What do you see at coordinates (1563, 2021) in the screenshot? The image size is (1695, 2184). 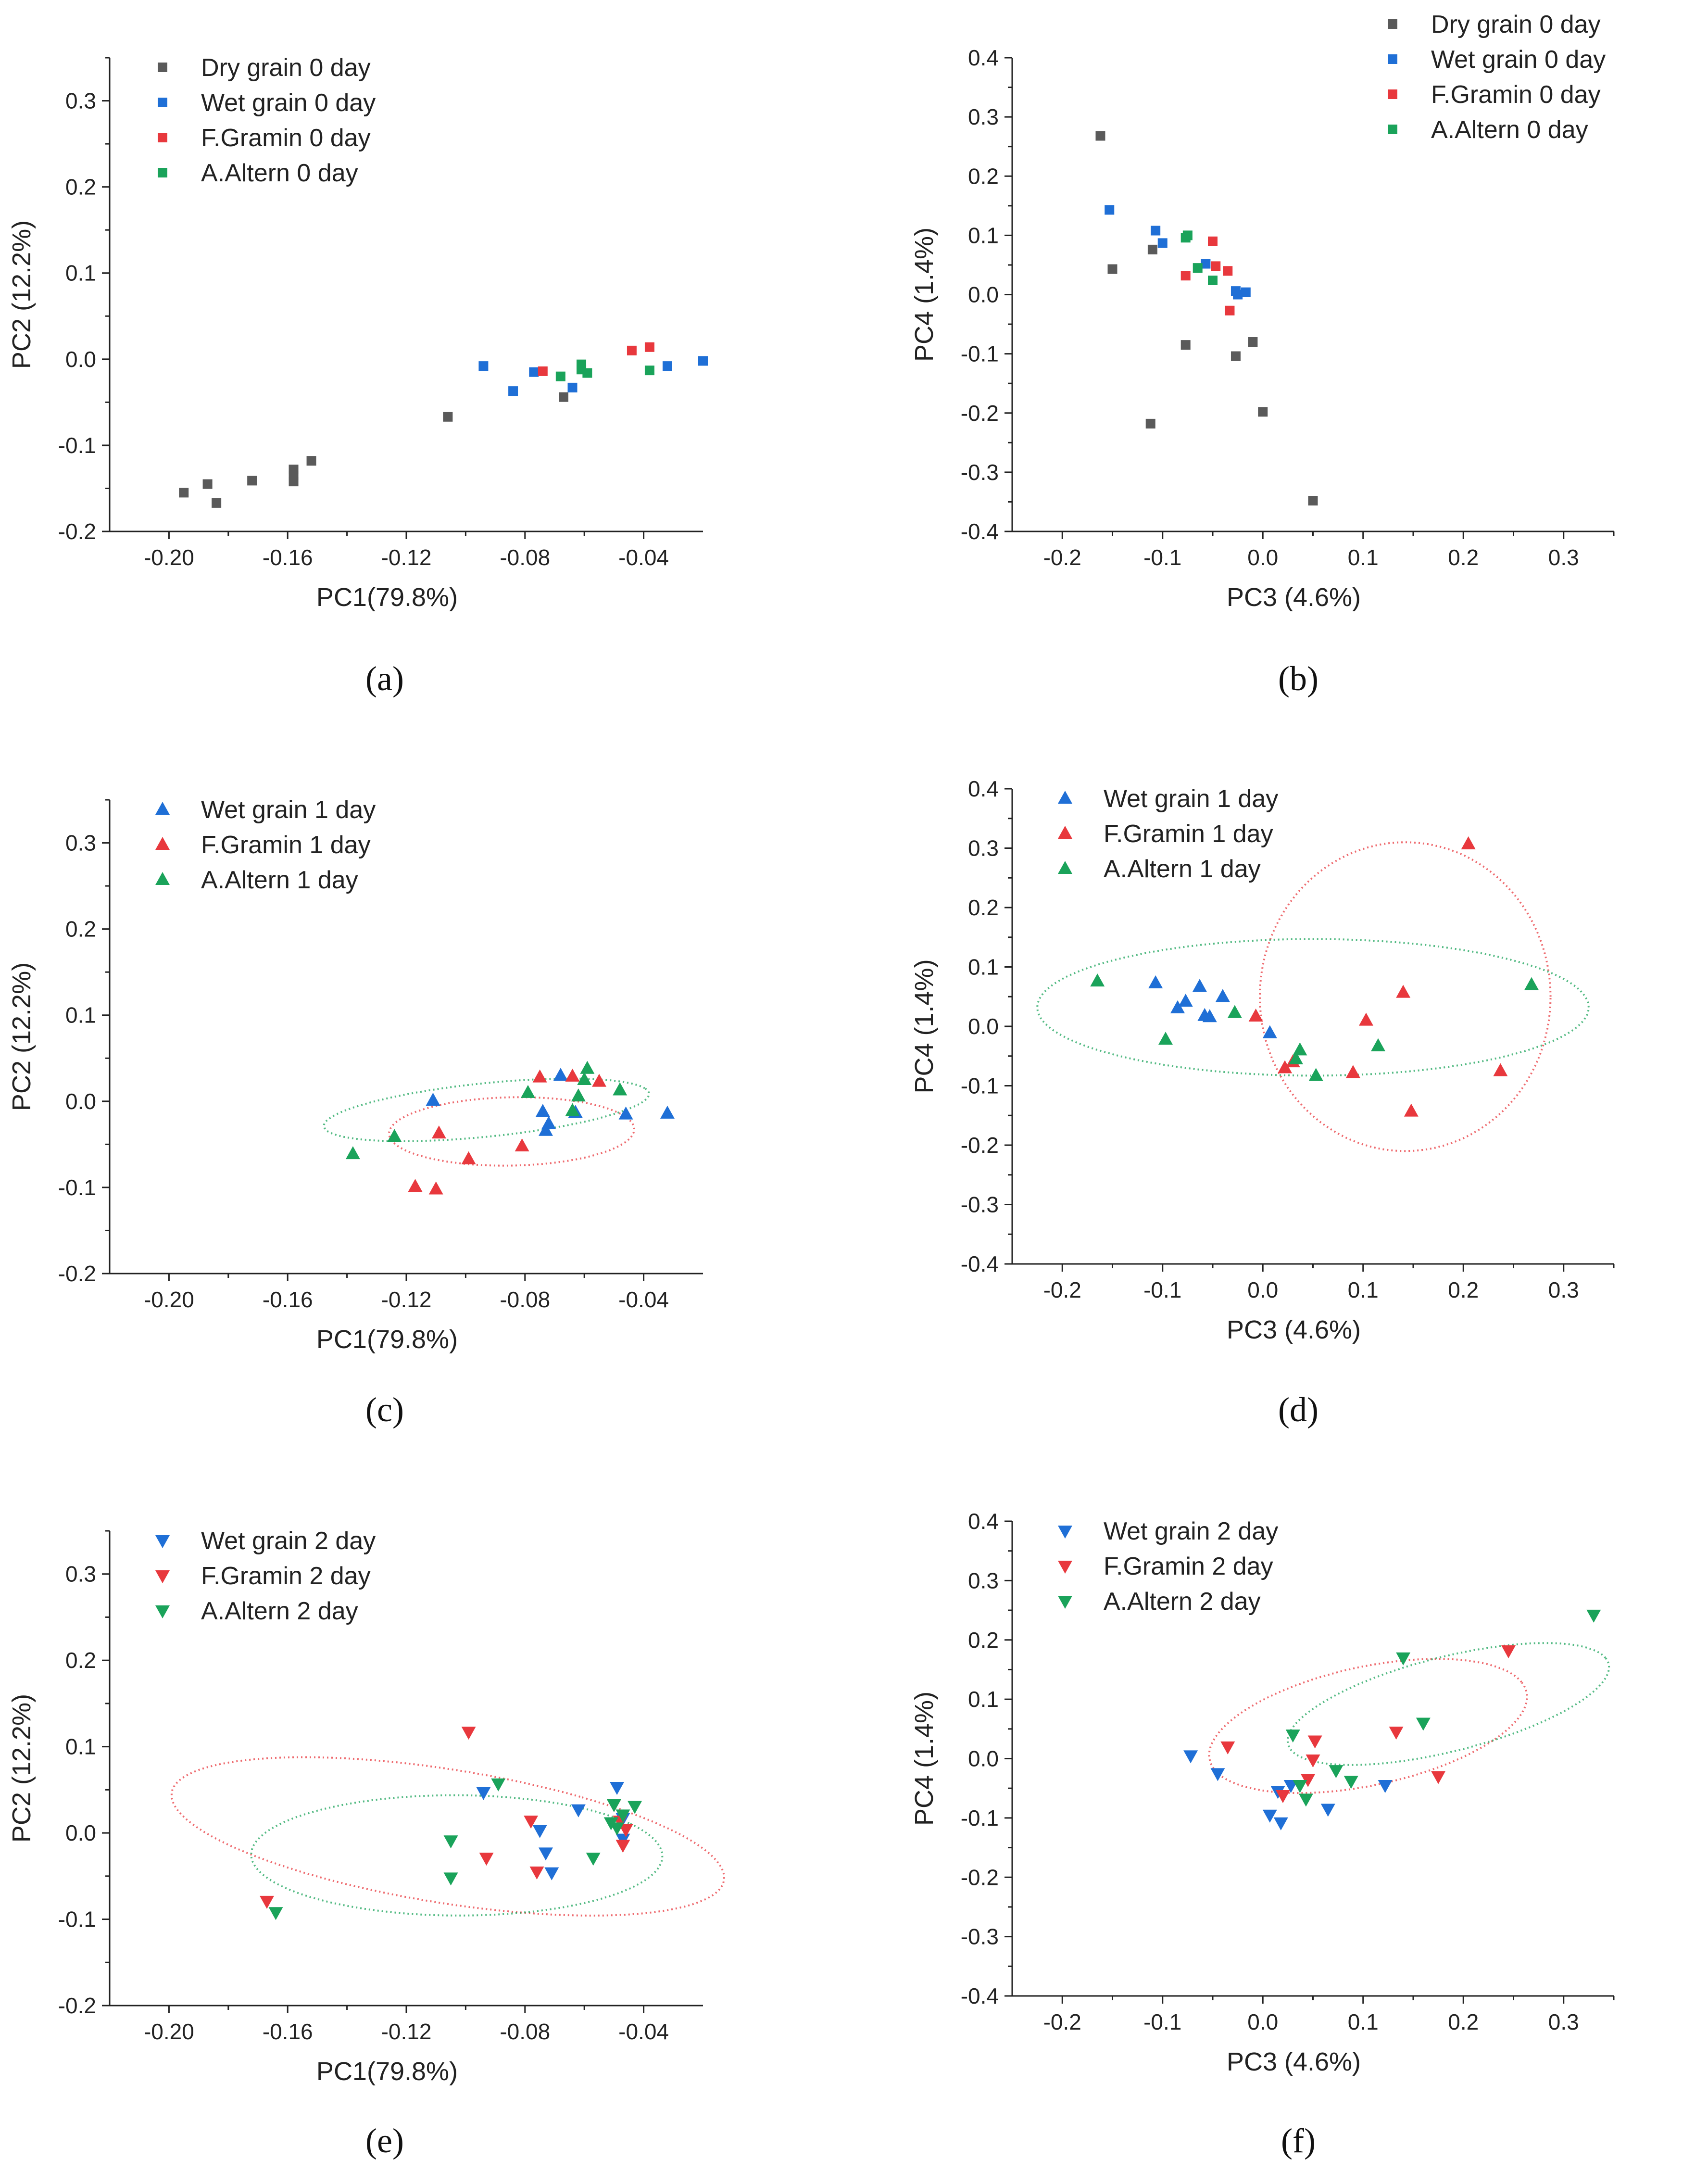 I see `x-tick-label: 0.3` at bounding box center [1563, 2021].